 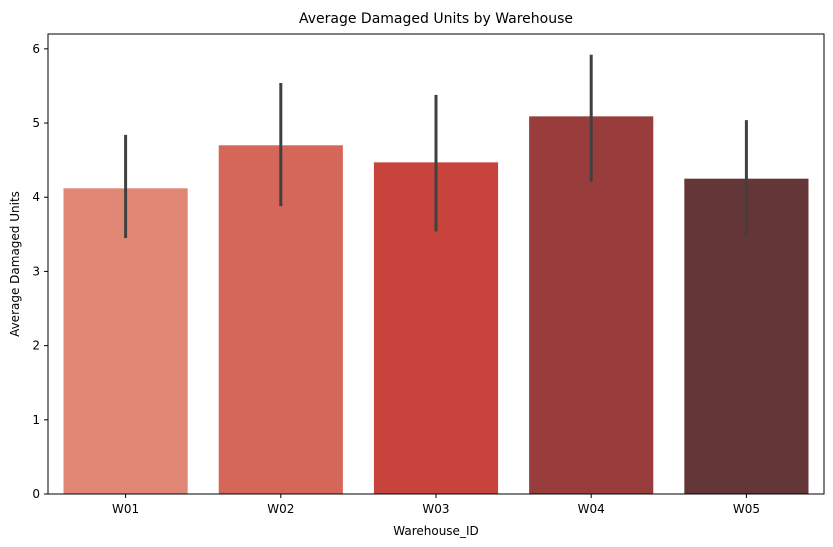 I want to click on x-tick-label: W02, so click(x=280, y=509).